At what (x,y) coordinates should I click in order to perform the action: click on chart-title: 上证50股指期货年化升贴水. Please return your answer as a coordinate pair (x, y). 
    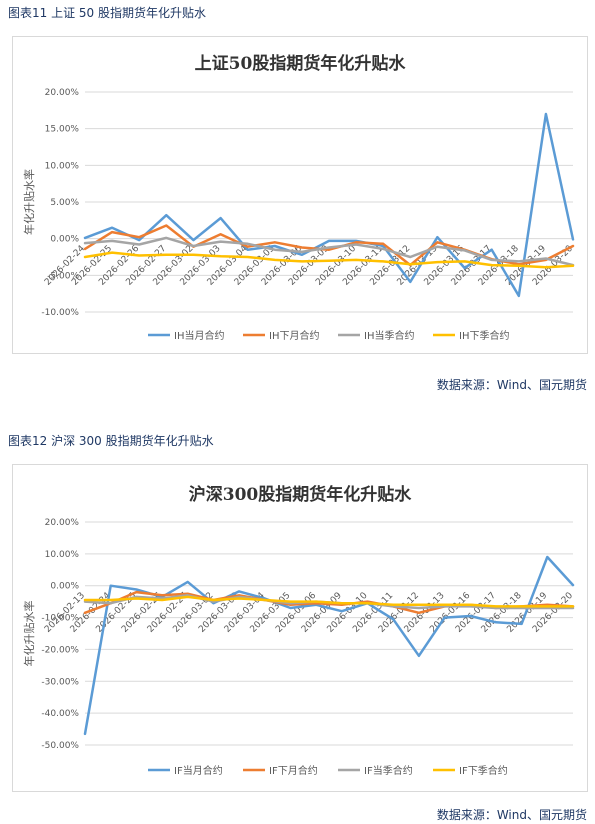
    Looking at the image, I should click on (301, 63).